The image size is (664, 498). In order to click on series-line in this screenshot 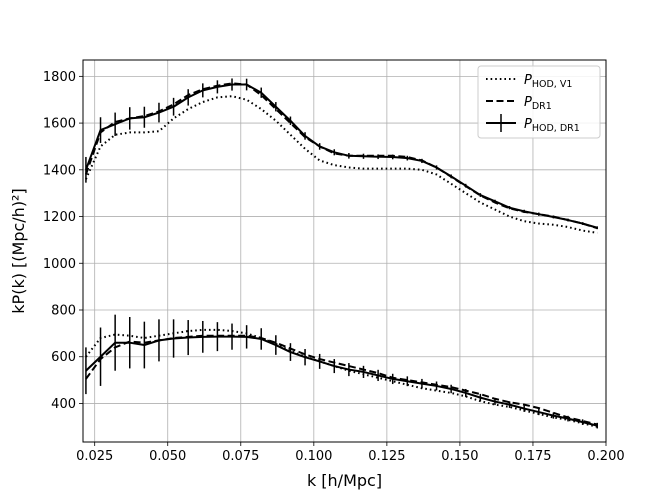, I will do `click(341, 381)`.